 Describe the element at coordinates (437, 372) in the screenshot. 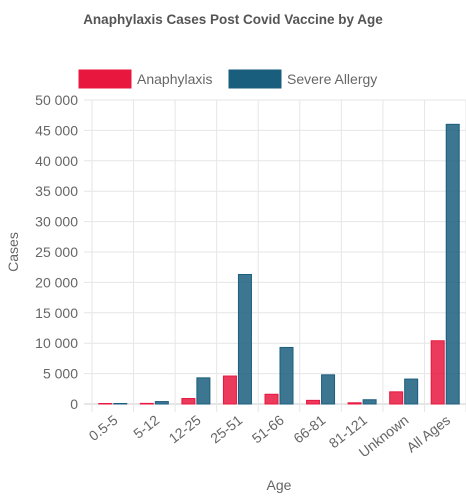

I see `bar-anaphylaxis-all-ages` at that location.